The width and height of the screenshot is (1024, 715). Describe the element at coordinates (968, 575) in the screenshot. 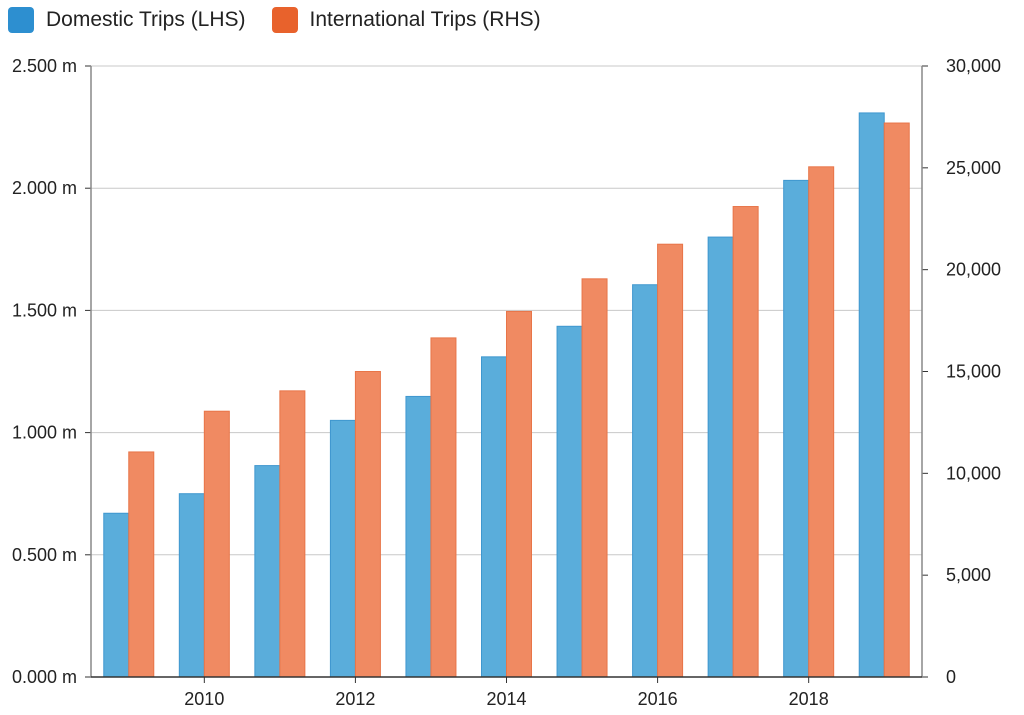

I see `right-tick-label: 5,000` at that location.